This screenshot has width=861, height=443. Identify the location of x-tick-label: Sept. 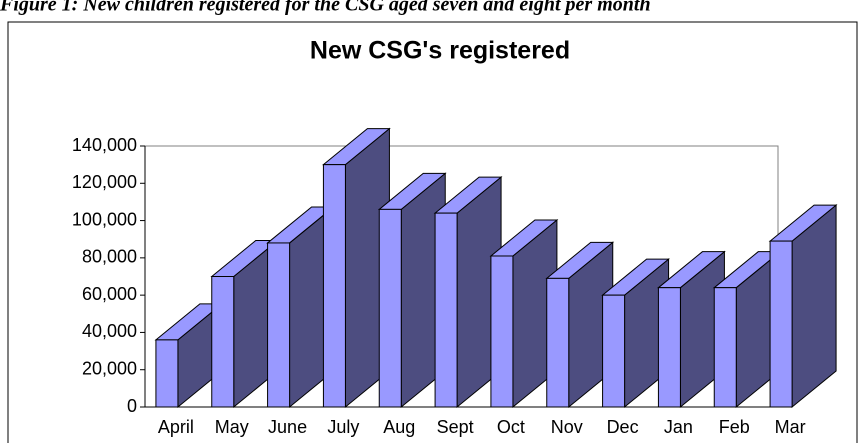
(455, 427).